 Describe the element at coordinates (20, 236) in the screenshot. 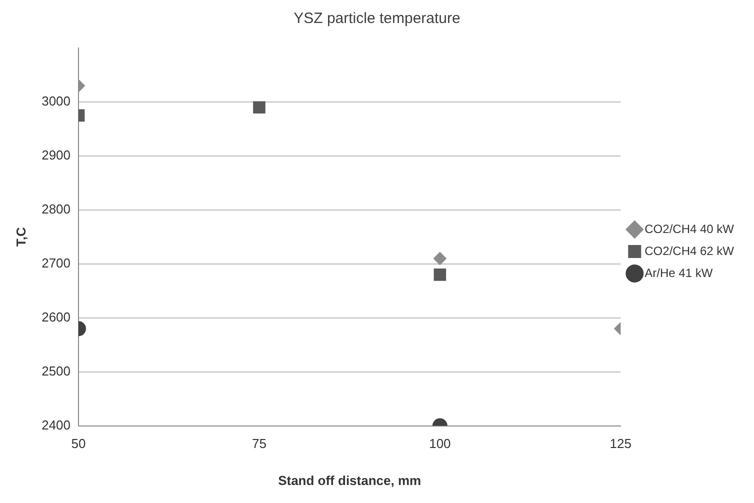

I see `y-axis-title: T,C` at that location.